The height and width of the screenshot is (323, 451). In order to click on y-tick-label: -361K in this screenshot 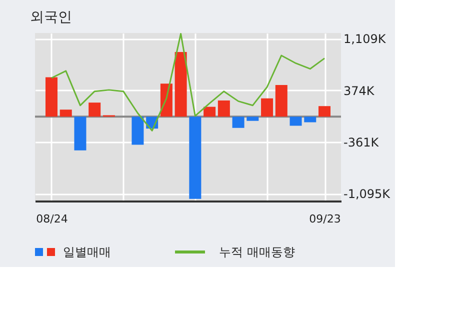, I will do `click(362, 143)`.